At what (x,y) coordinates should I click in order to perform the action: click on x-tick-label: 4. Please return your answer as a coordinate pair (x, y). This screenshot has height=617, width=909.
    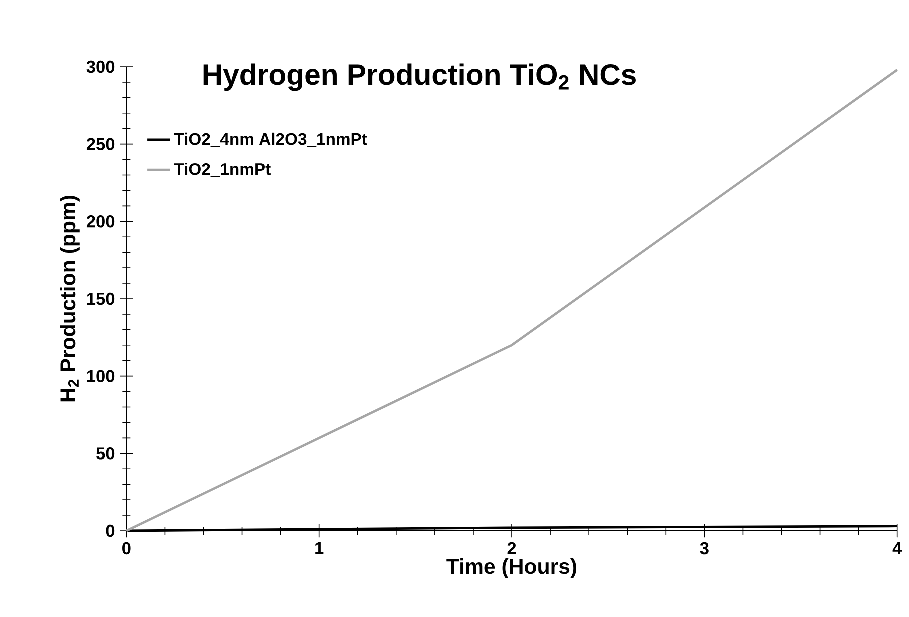
    Looking at the image, I should click on (897, 548).